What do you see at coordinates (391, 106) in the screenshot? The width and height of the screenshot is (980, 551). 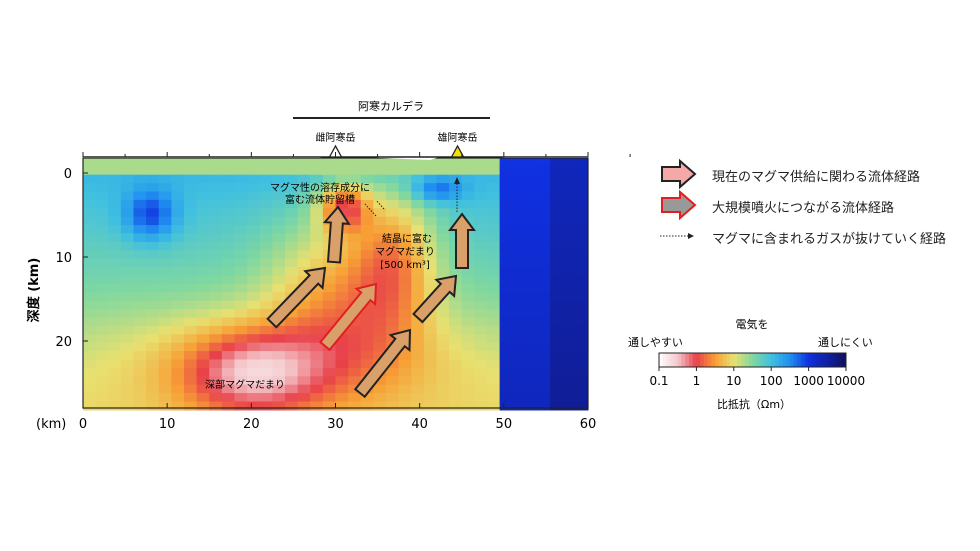 I see `caldera-label: 阿寒カルデラ` at bounding box center [391, 106].